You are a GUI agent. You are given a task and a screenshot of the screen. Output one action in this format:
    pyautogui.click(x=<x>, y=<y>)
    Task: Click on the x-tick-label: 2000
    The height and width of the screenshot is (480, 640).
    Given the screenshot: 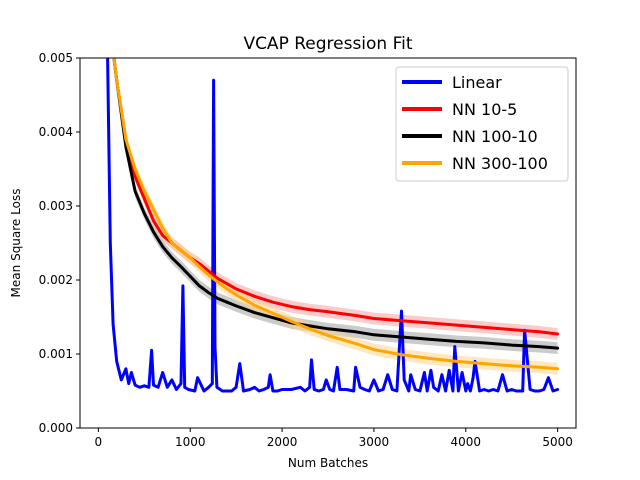 What is the action you would take?
    pyautogui.click(x=282, y=442)
    